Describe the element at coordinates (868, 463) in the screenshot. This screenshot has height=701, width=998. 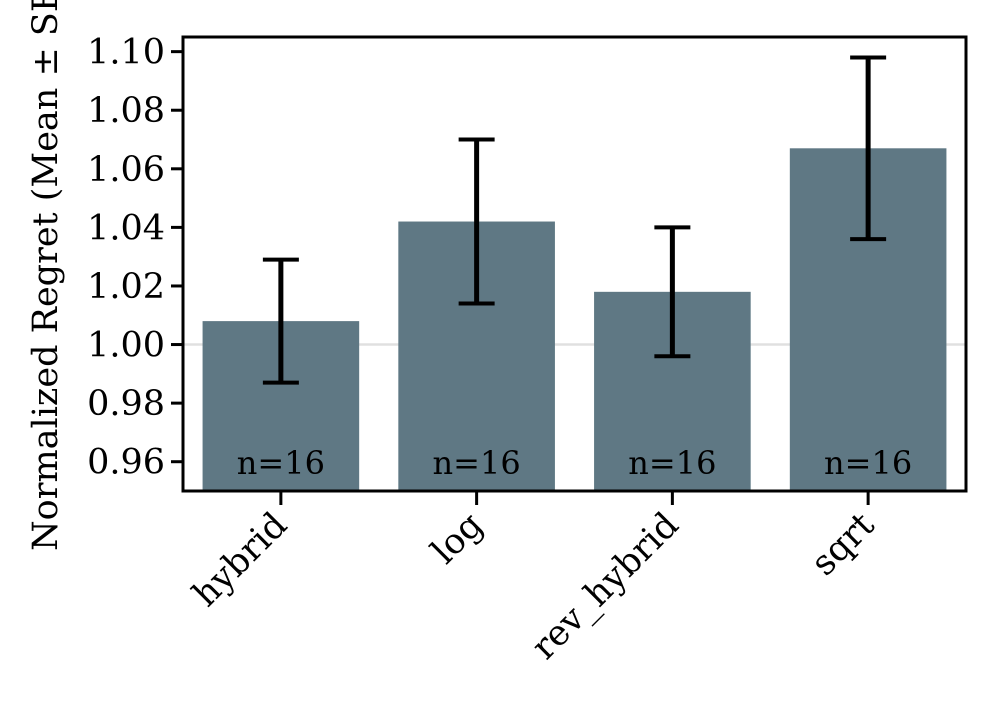
I see `bar-label-sqrt: n=16` at that location.